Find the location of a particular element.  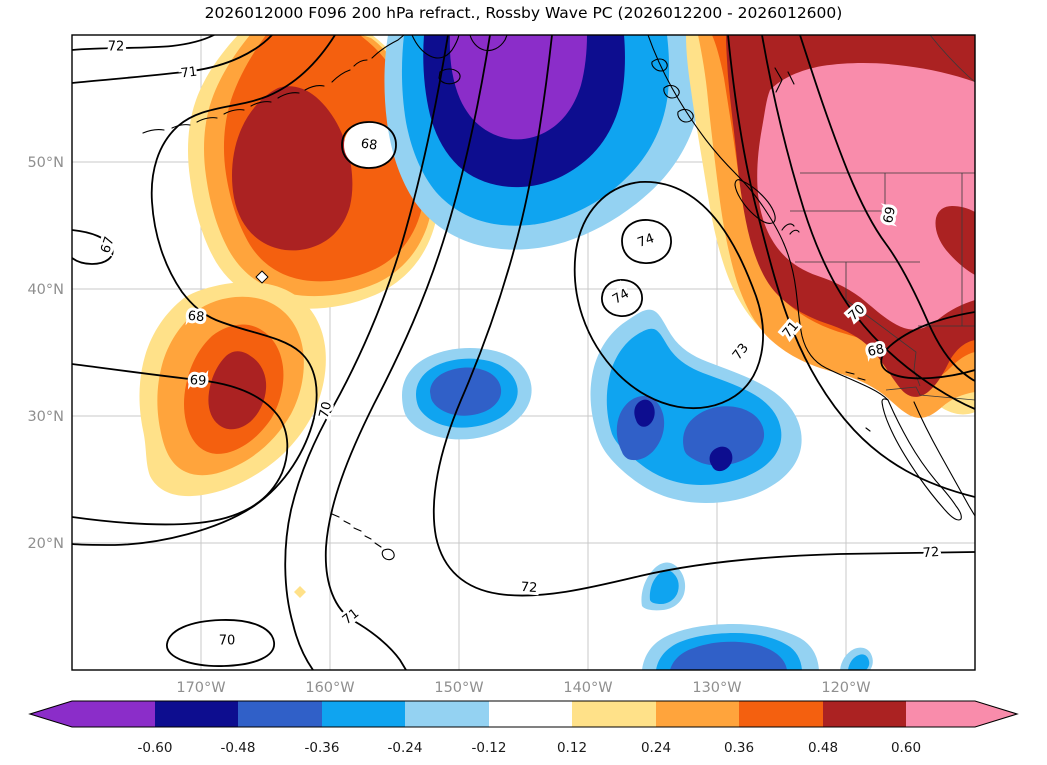

colorbar-tick: 0.12 is located at coordinates (572, 748).